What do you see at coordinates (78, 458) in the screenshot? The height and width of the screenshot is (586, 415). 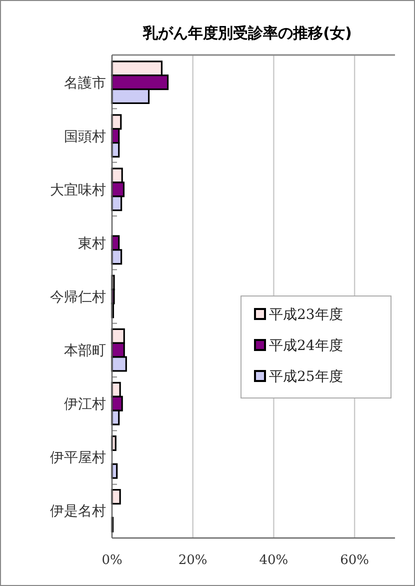 I see `y-tick-label: 伊平屋村` at bounding box center [78, 458].